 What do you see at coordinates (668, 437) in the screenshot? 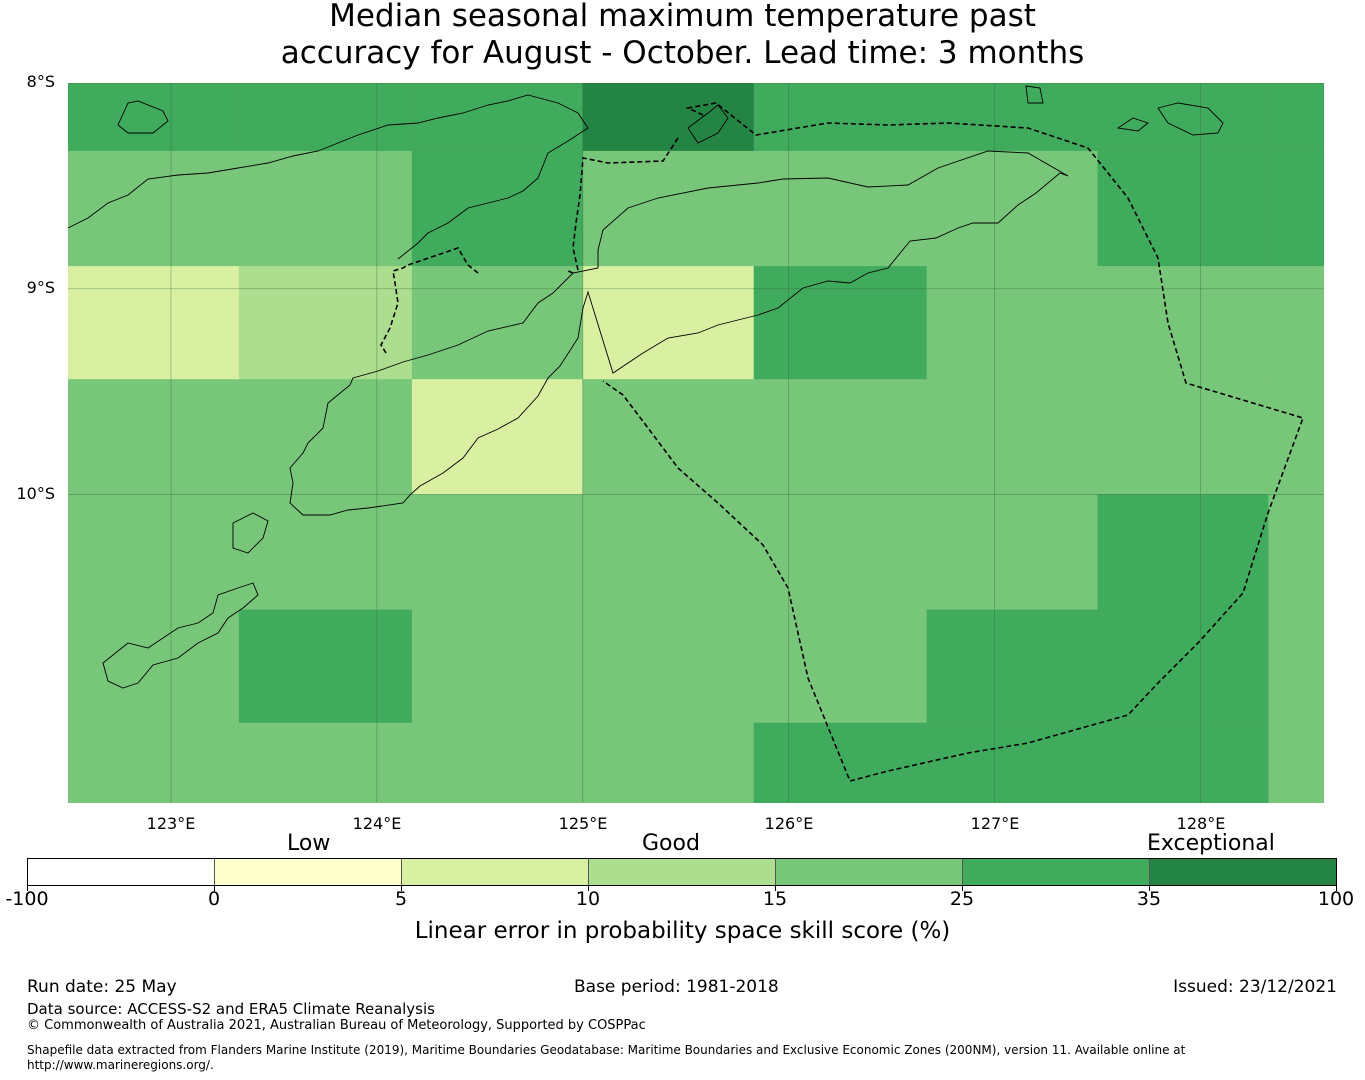
I see `grid-cell-r3-c3` at bounding box center [668, 437].